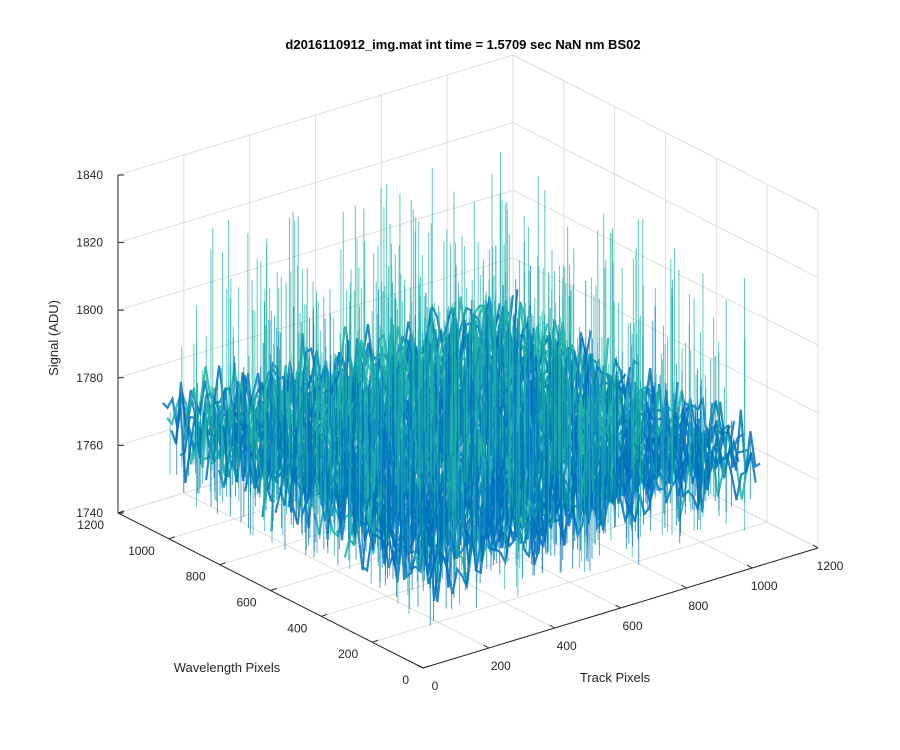 The height and width of the screenshot is (750, 900). What do you see at coordinates (89, 243) in the screenshot?
I see `z-tick-label: 1820` at bounding box center [89, 243].